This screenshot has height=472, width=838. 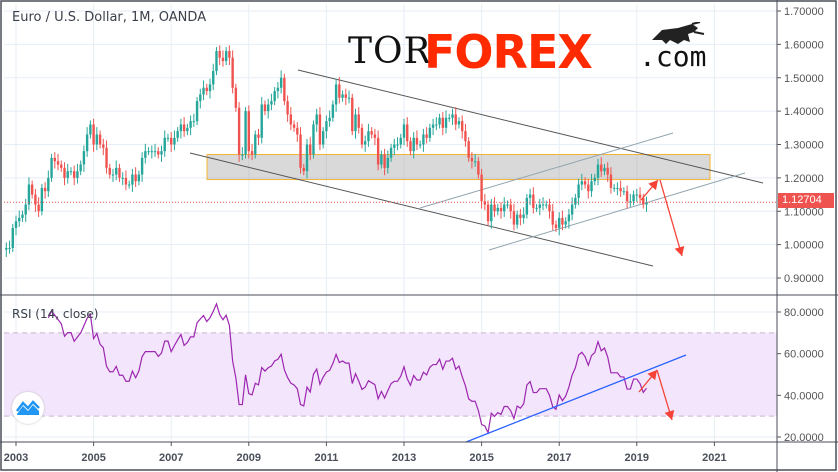 I want to click on rsi-tick-label: 40.0000, so click(x=804, y=396).